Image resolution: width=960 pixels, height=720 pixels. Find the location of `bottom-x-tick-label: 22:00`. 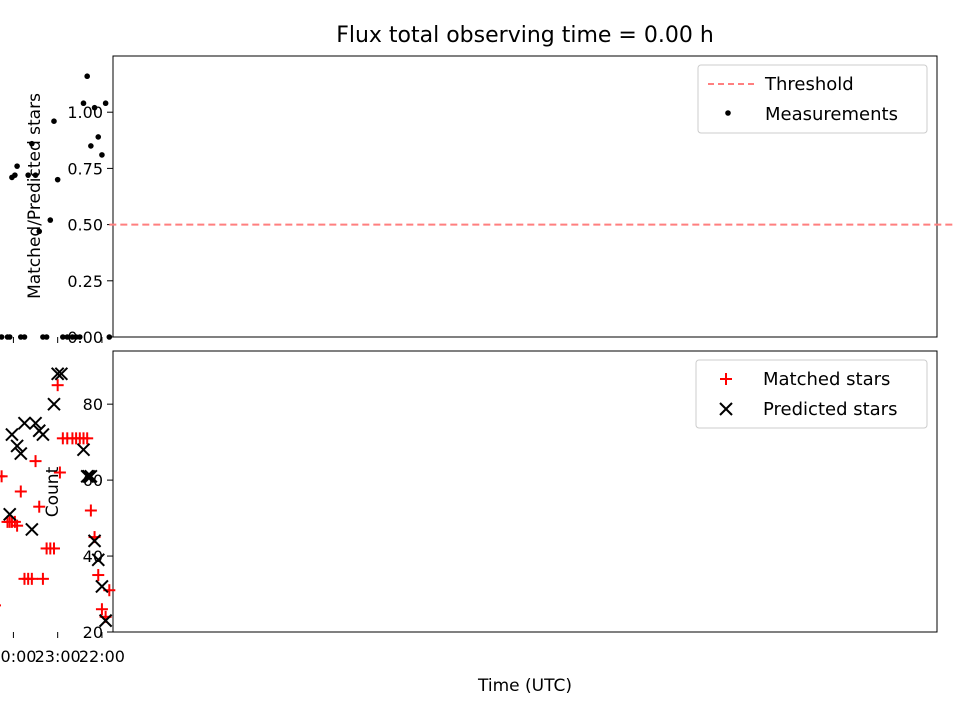

bottom-x-tick-label: 22:00 is located at coordinates (102, 656).